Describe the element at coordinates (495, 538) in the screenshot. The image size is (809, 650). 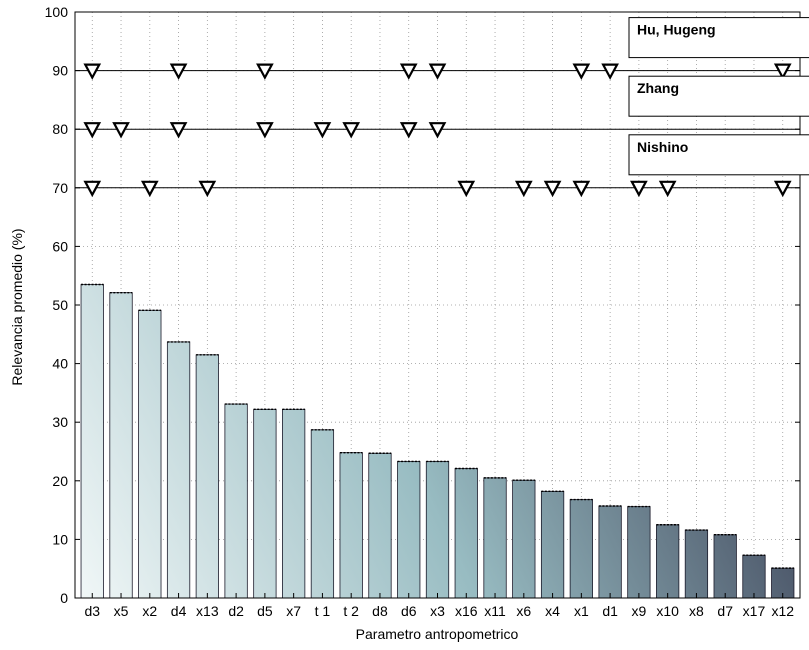
I see `bar-x11` at that location.